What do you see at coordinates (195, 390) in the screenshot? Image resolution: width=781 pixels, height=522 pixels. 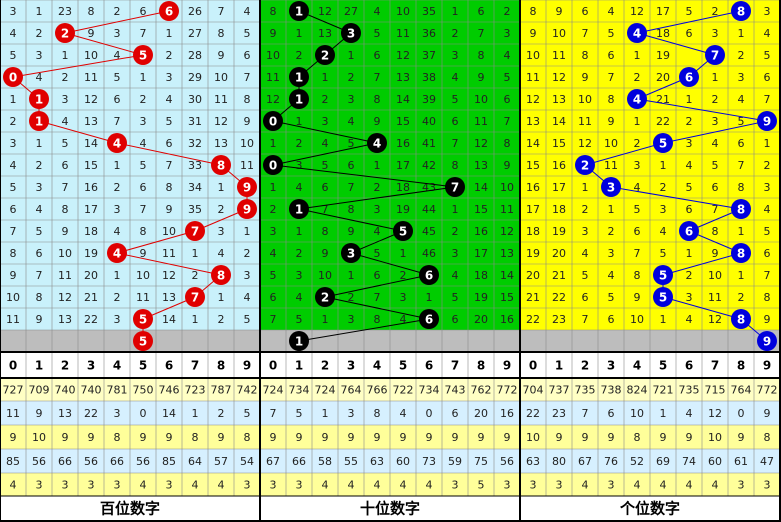 I see `stat-value: 723` at bounding box center [195, 390].